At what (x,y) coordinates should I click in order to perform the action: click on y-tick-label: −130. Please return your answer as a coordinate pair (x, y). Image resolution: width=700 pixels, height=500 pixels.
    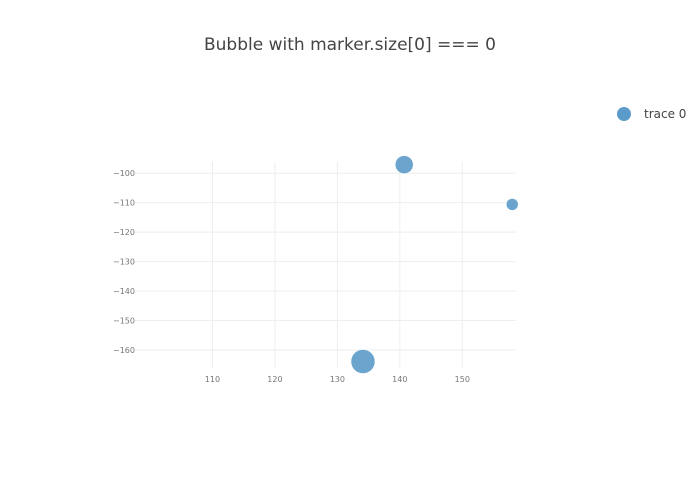
    Looking at the image, I should click on (124, 262).